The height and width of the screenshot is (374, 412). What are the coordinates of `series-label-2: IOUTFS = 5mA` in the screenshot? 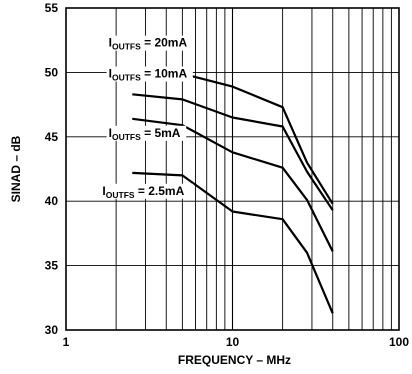 It's located at (145, 134).